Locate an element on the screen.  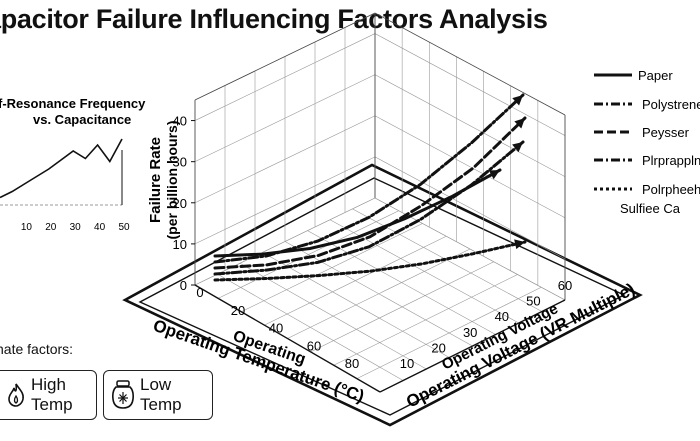
climate-factors-label: nate factors: is located at coordinates (37, 349).